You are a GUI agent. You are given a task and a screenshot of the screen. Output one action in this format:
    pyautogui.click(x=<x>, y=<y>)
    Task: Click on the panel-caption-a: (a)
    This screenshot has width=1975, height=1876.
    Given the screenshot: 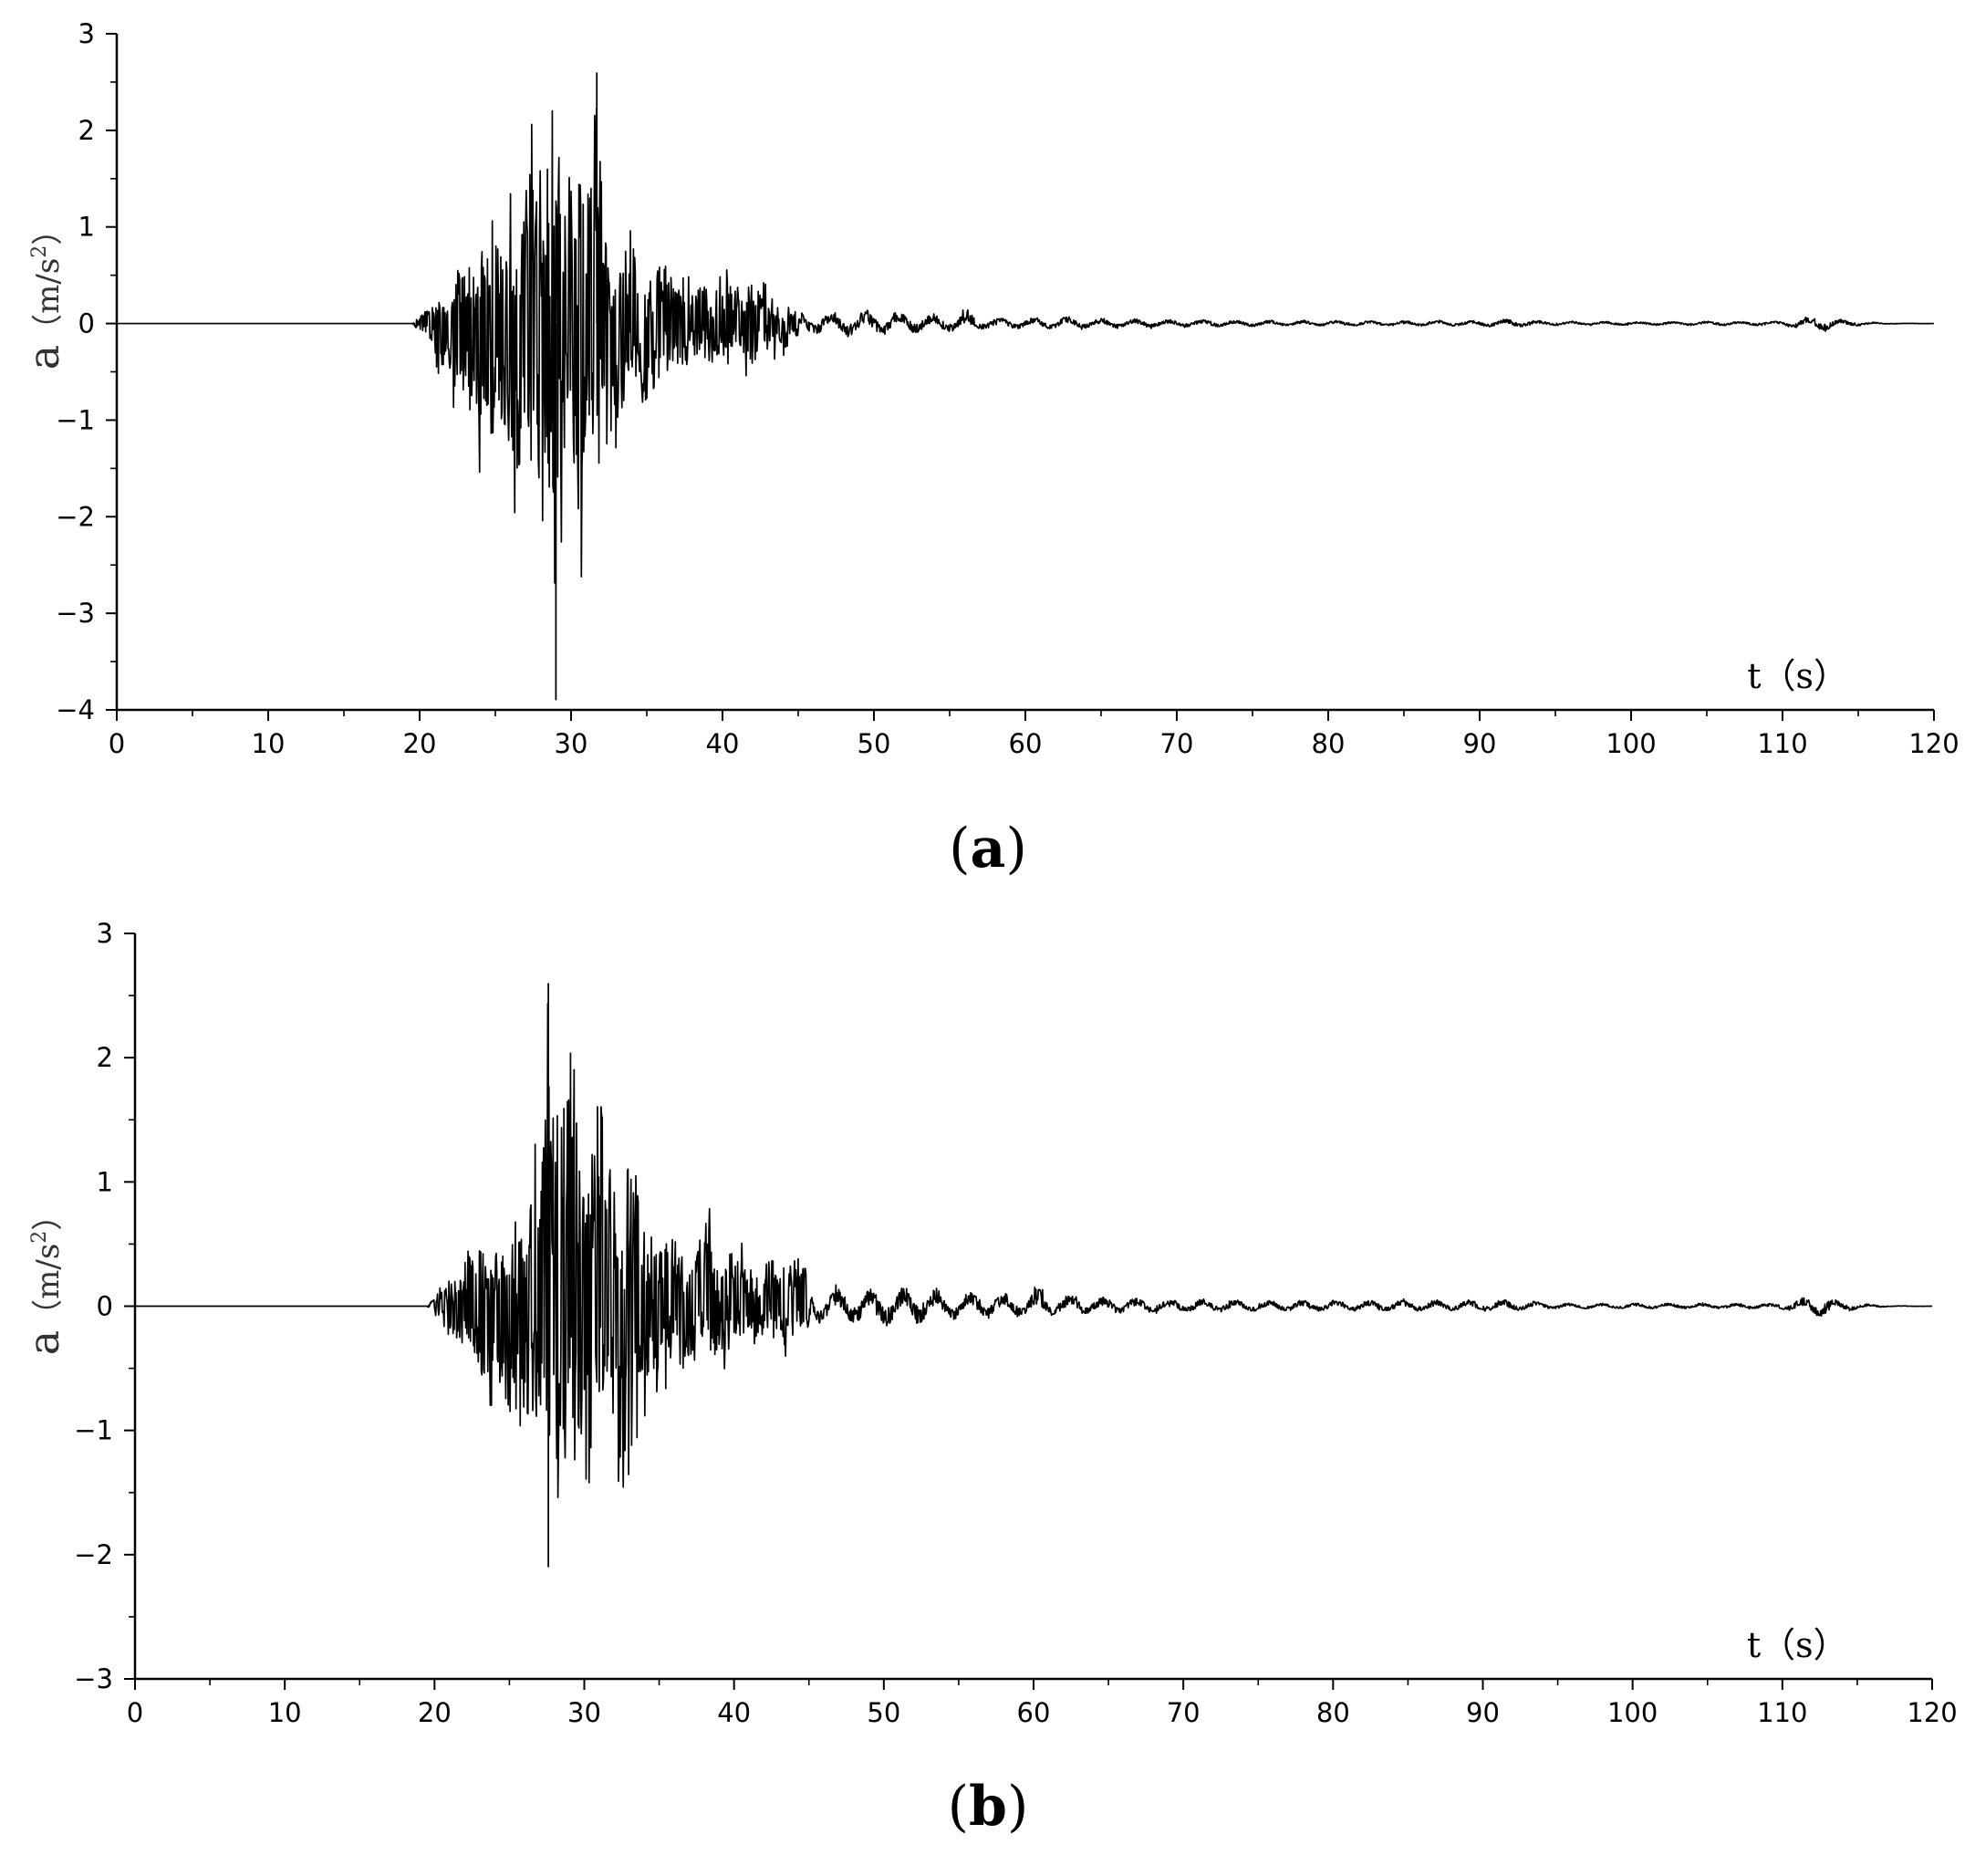 What is the action you would take?
    pyautogui.click(x=988, y=849)
    